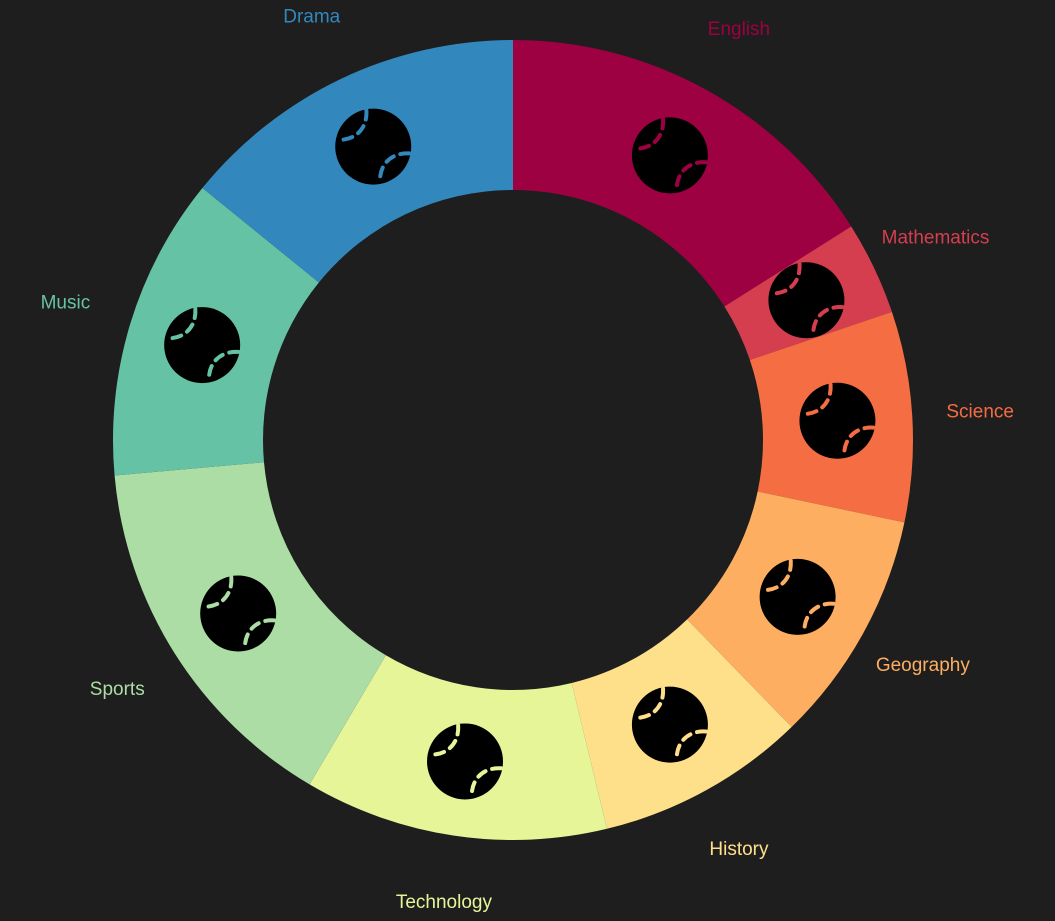 Image resolution: width=1055 pixels, height=921 pixels. I want to click on slice-english: English, so click(682, 163).